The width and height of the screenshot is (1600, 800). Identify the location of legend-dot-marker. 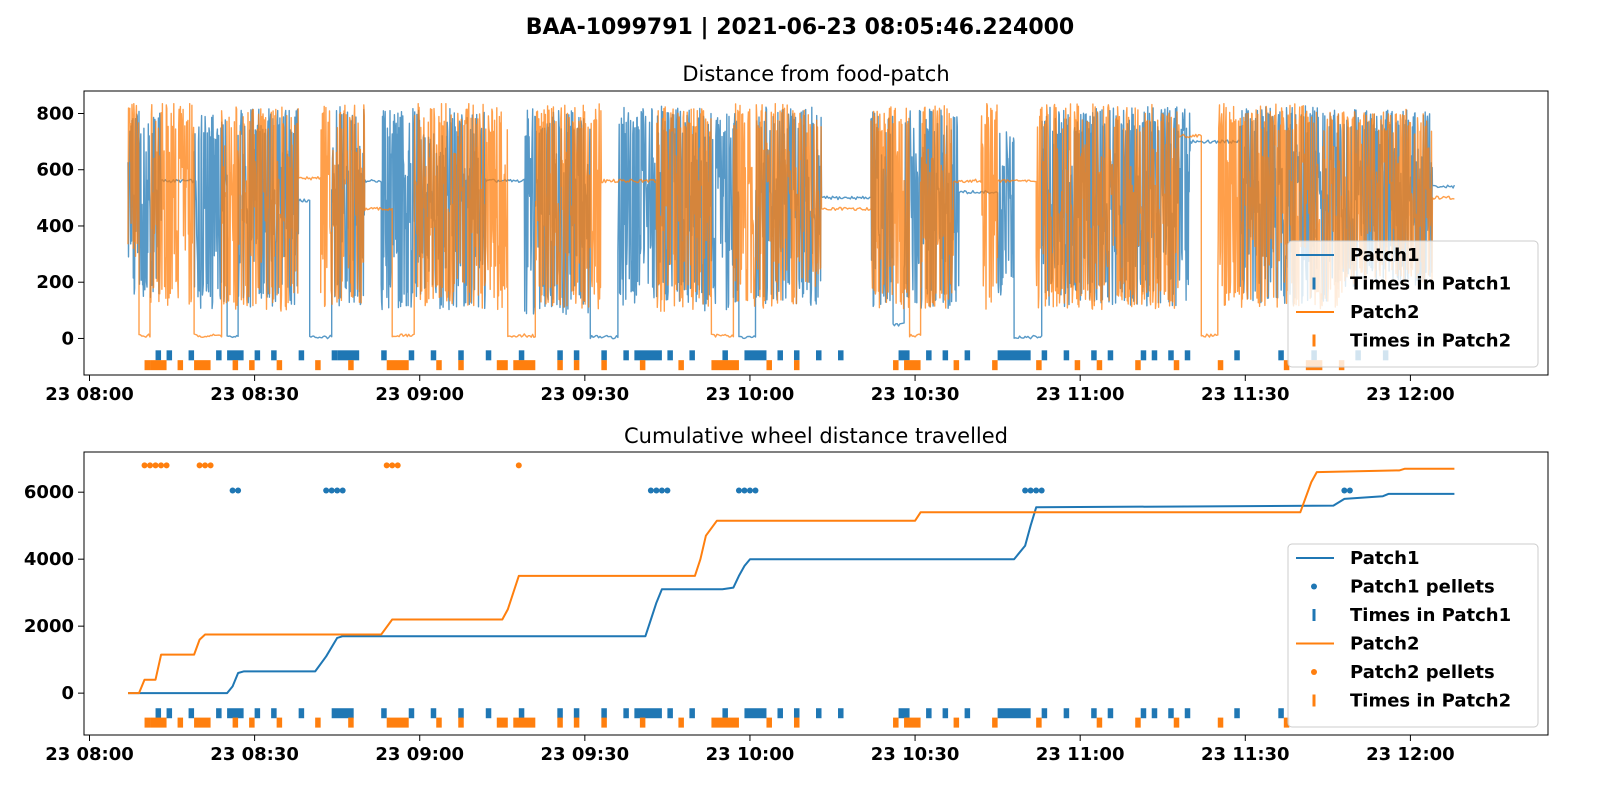
(1314, 586).